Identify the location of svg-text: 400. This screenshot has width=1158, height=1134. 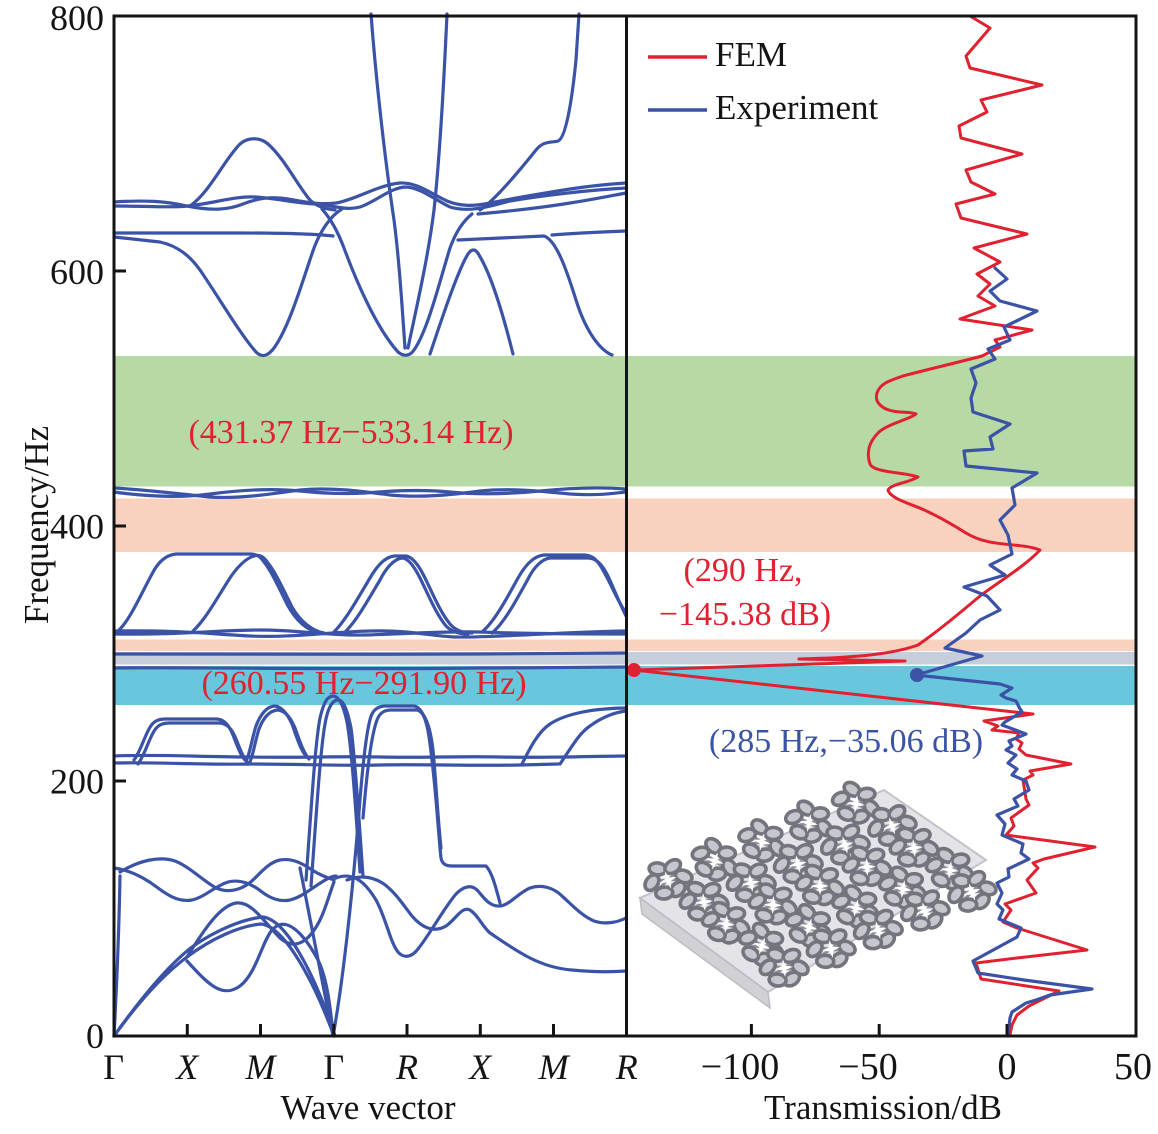
(77, 527).